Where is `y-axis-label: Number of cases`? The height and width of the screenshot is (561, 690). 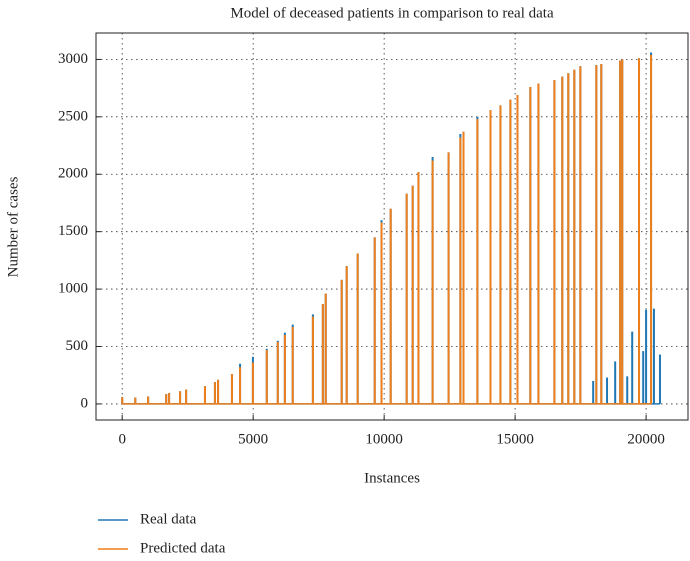
y-axis-label: Number of cases is located at coordinates (13, 226).